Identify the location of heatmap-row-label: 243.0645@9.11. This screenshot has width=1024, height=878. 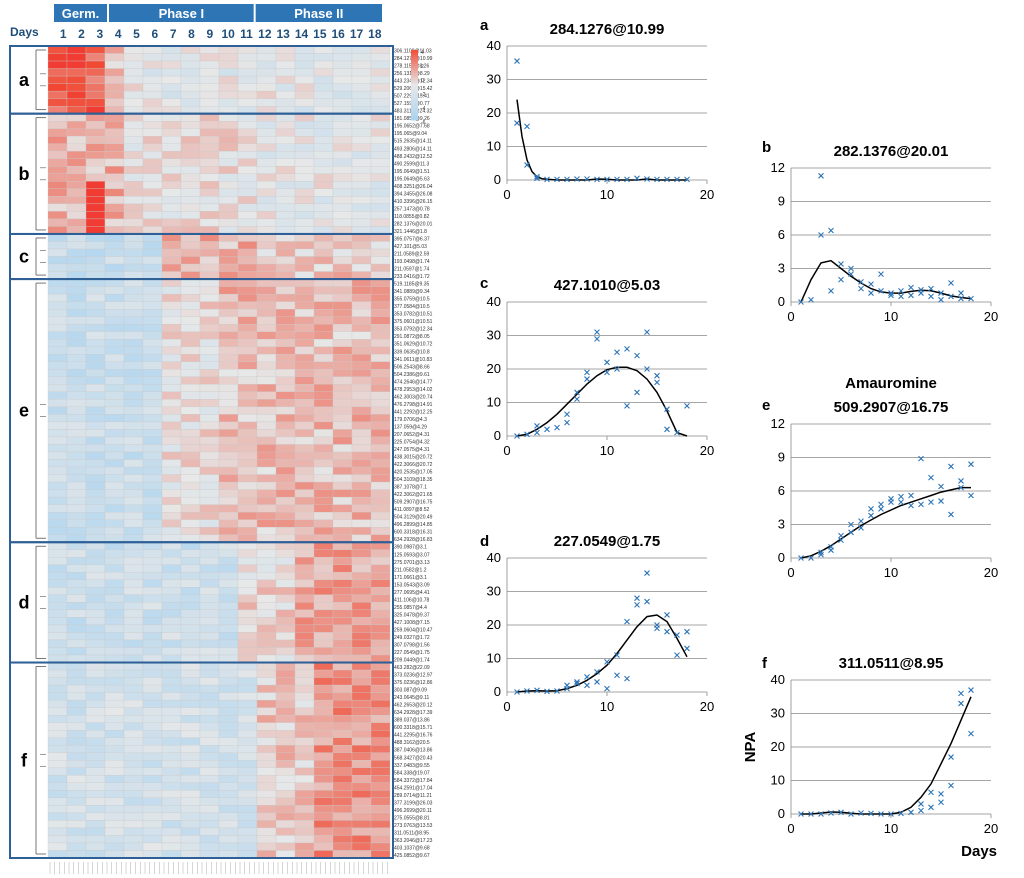
(412, 698).